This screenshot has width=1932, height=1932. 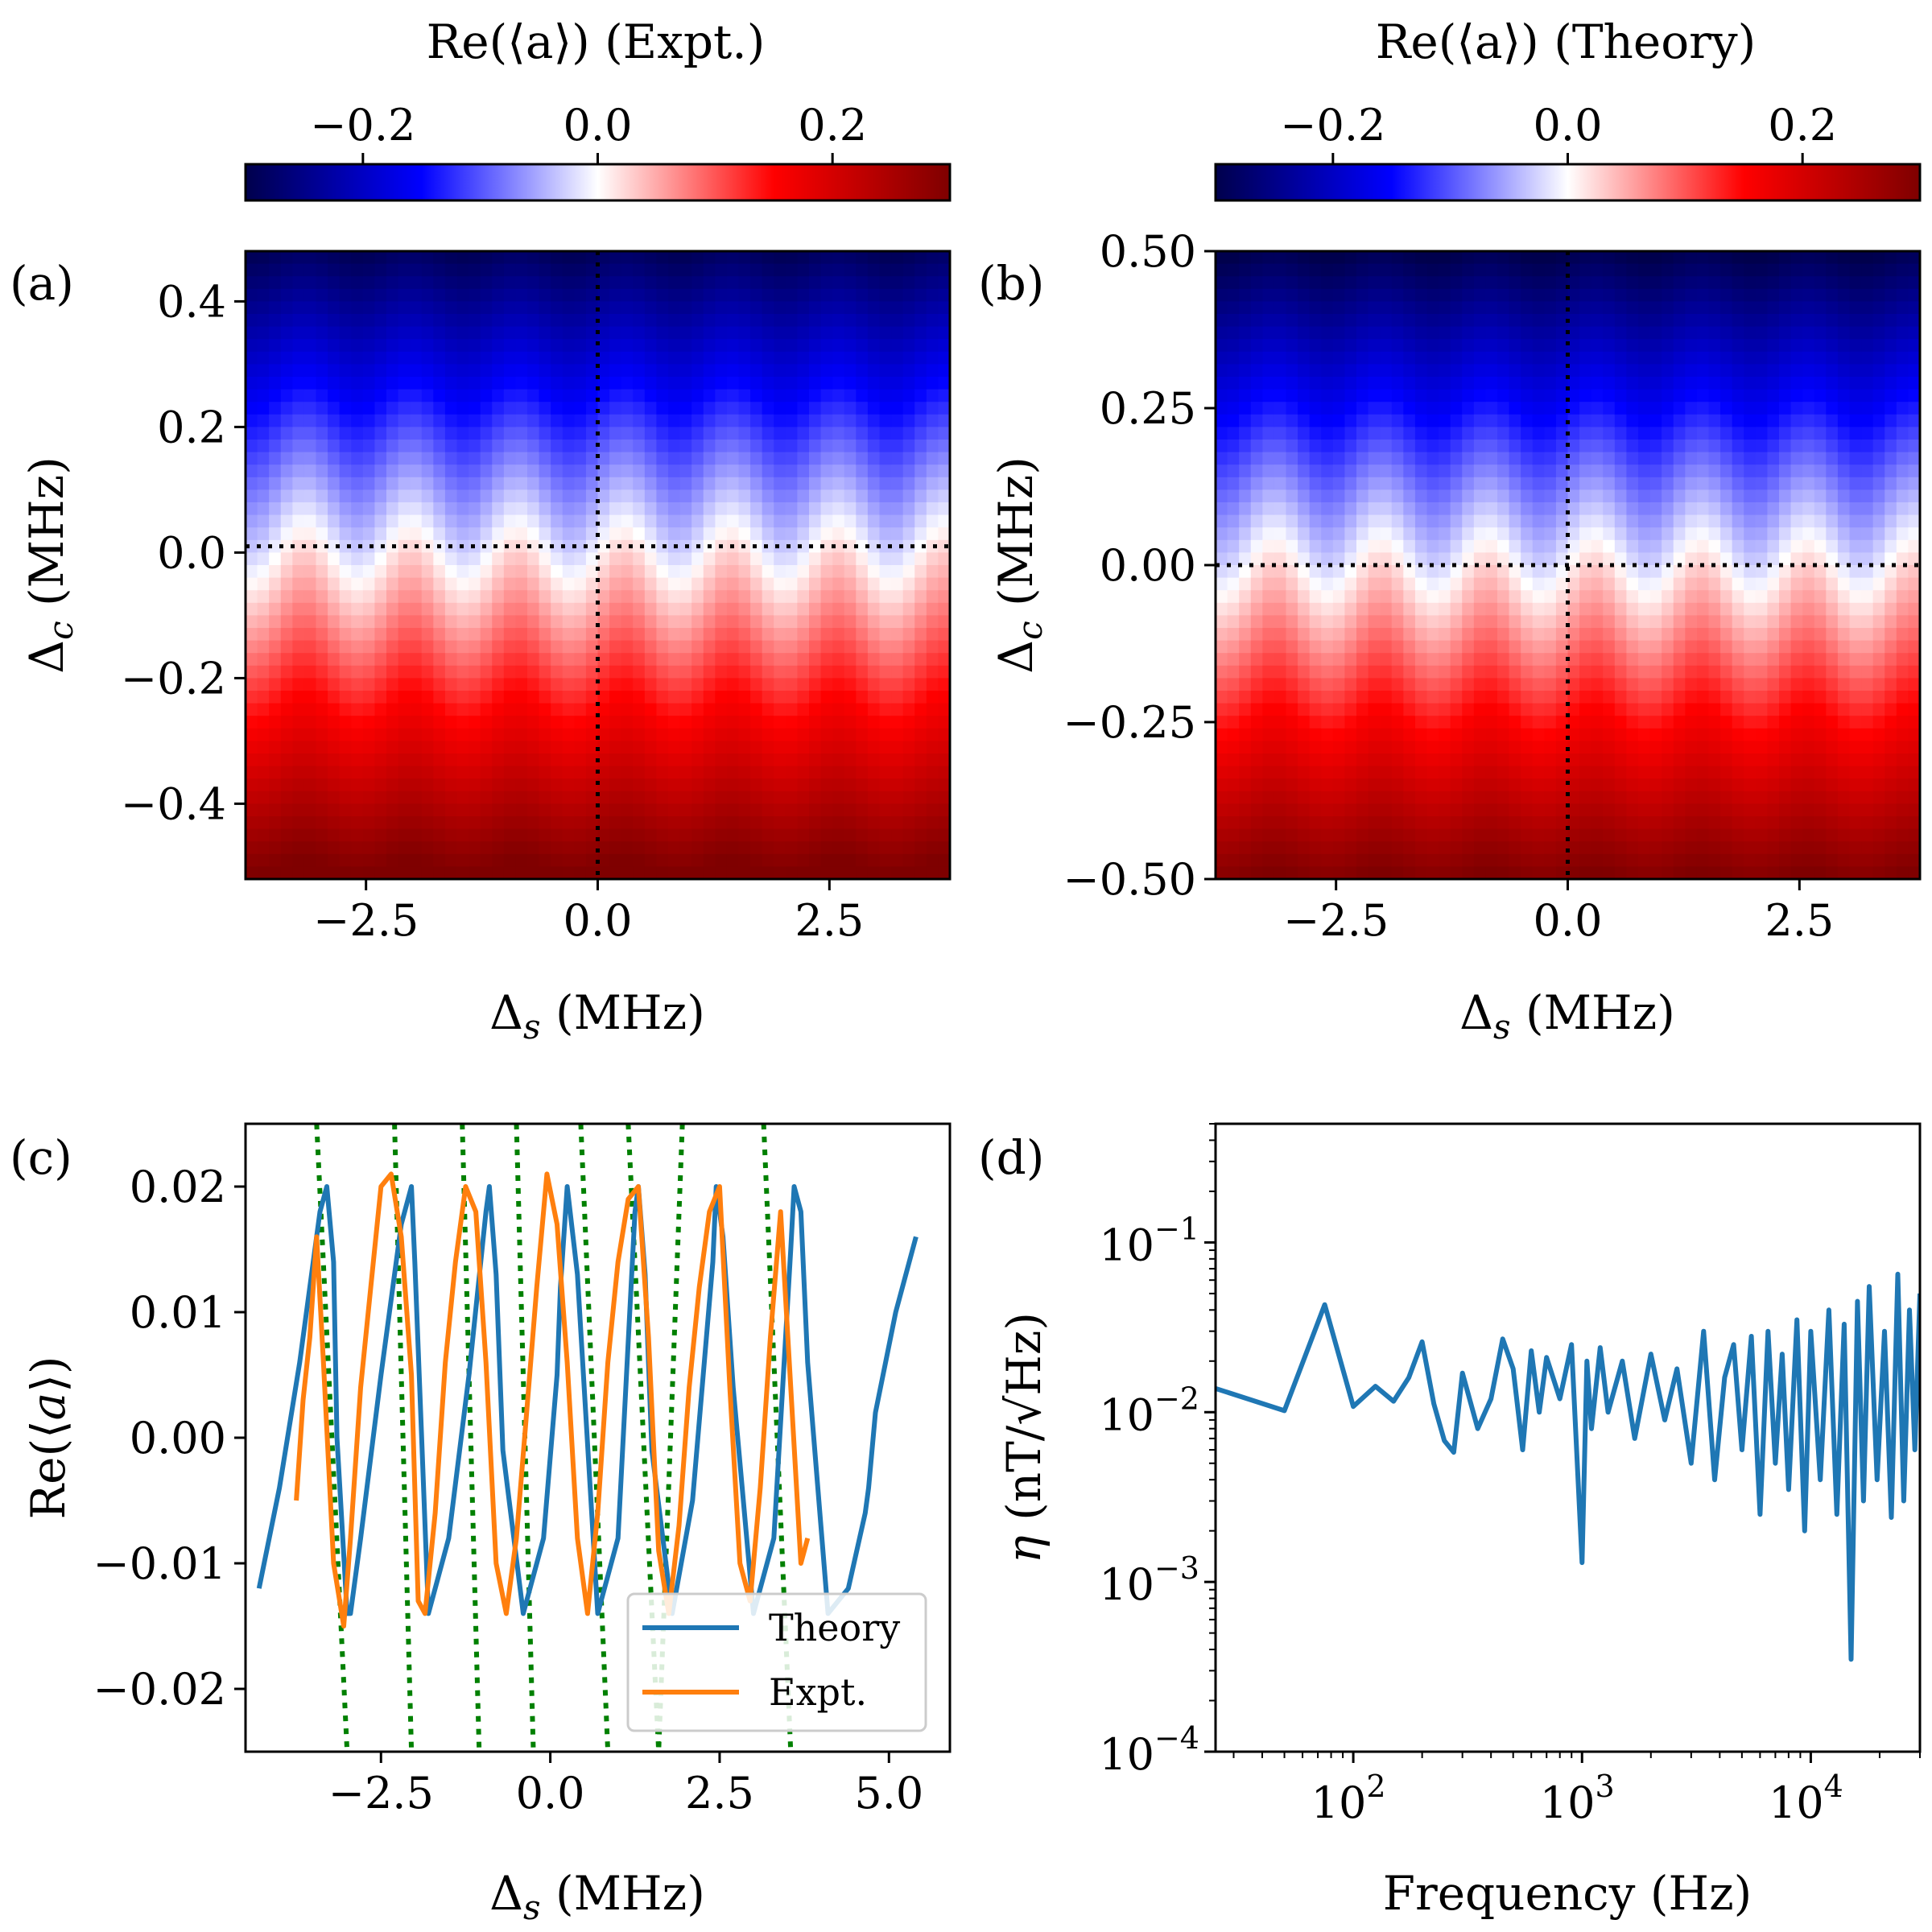 What do you see at coordinates (42, 283) in the screenshot?
I see `panel-label-a: (a)` at bounding box center [42, 283].